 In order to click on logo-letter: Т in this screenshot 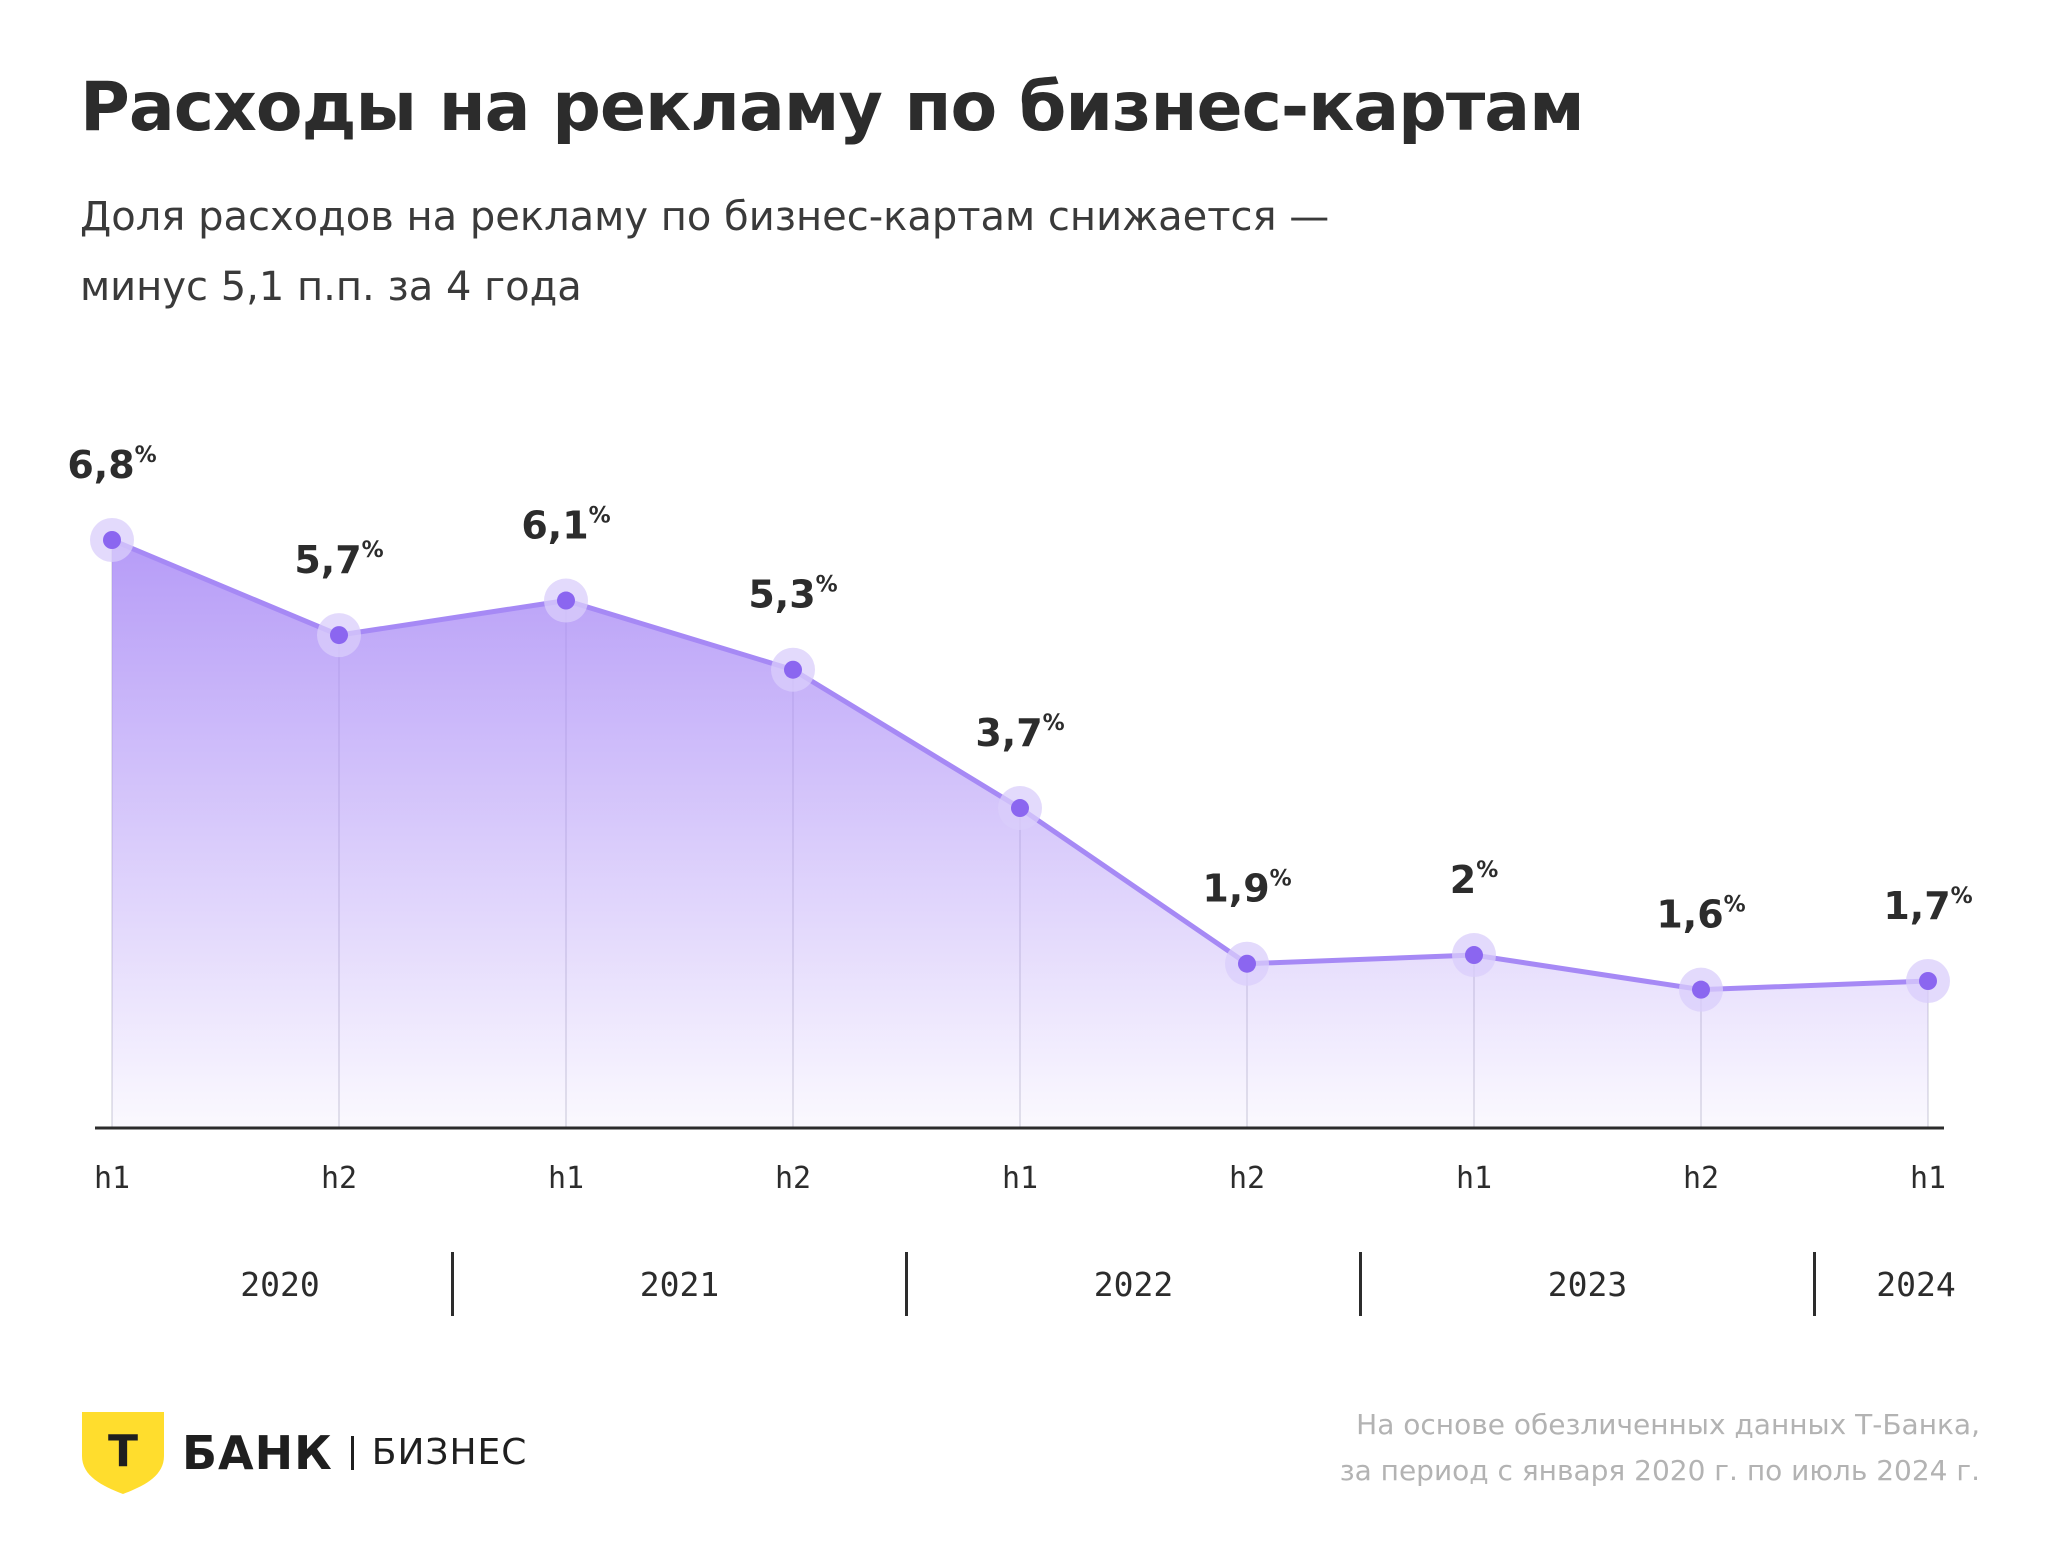, I will do `click(123, 1451)`.